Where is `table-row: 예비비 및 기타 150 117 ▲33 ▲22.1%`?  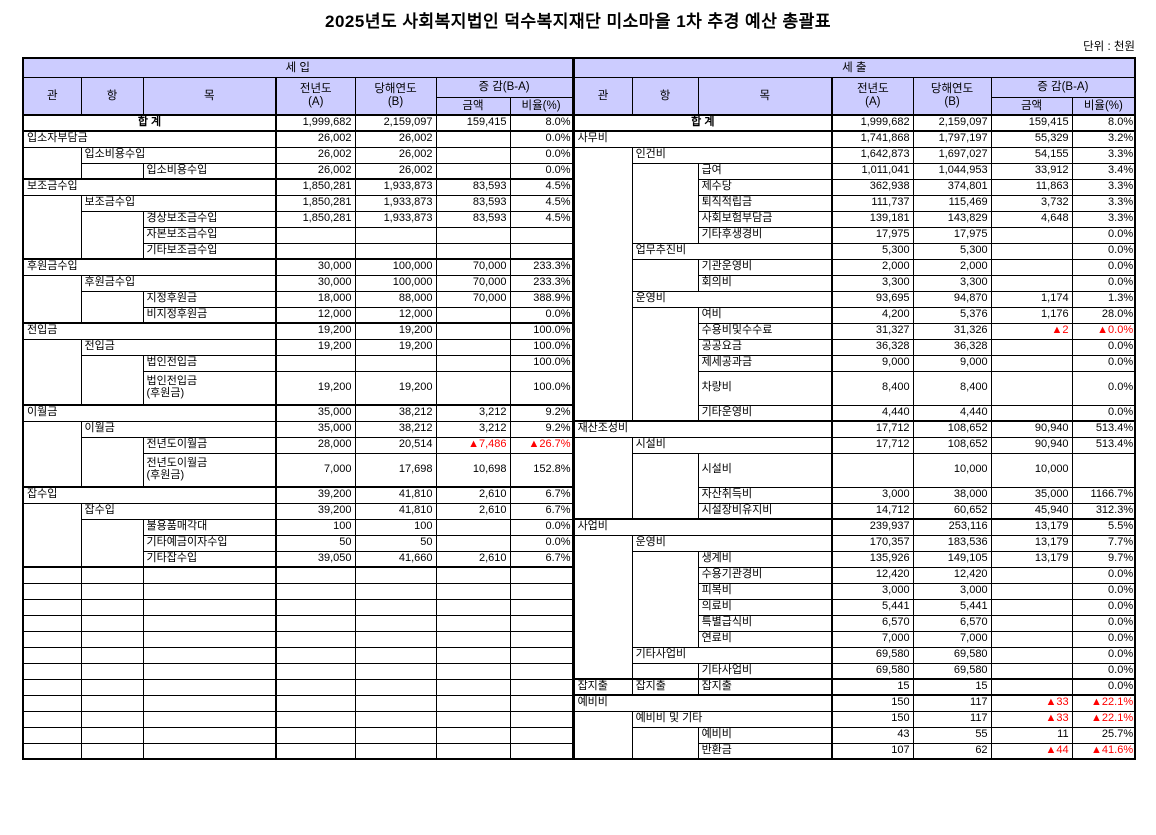 table-row: 예비비 및 기타 150 117 ▲33 ▲22.1% is located at coordinates (579, 735).